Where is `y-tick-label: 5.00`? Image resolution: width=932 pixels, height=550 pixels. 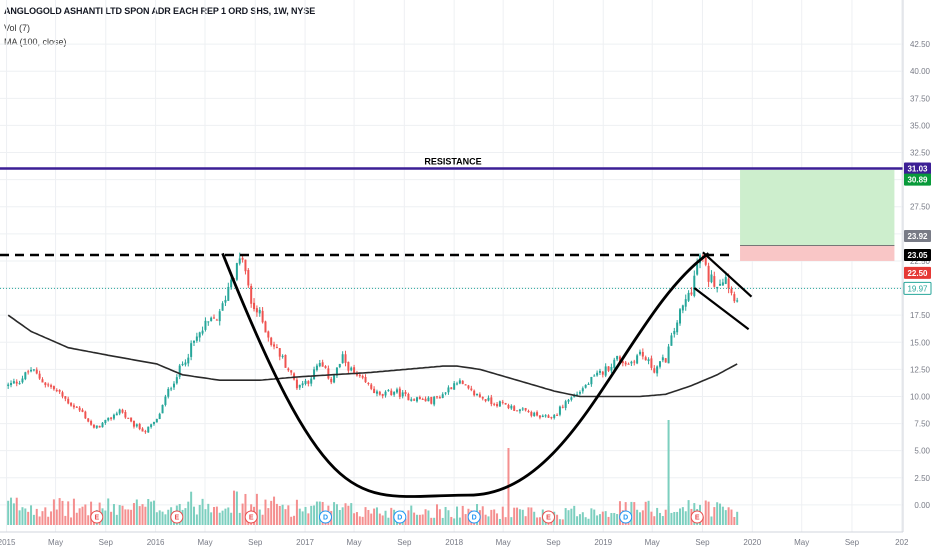
y-tick-label: 5.00 is located at coordinates (922, 451).